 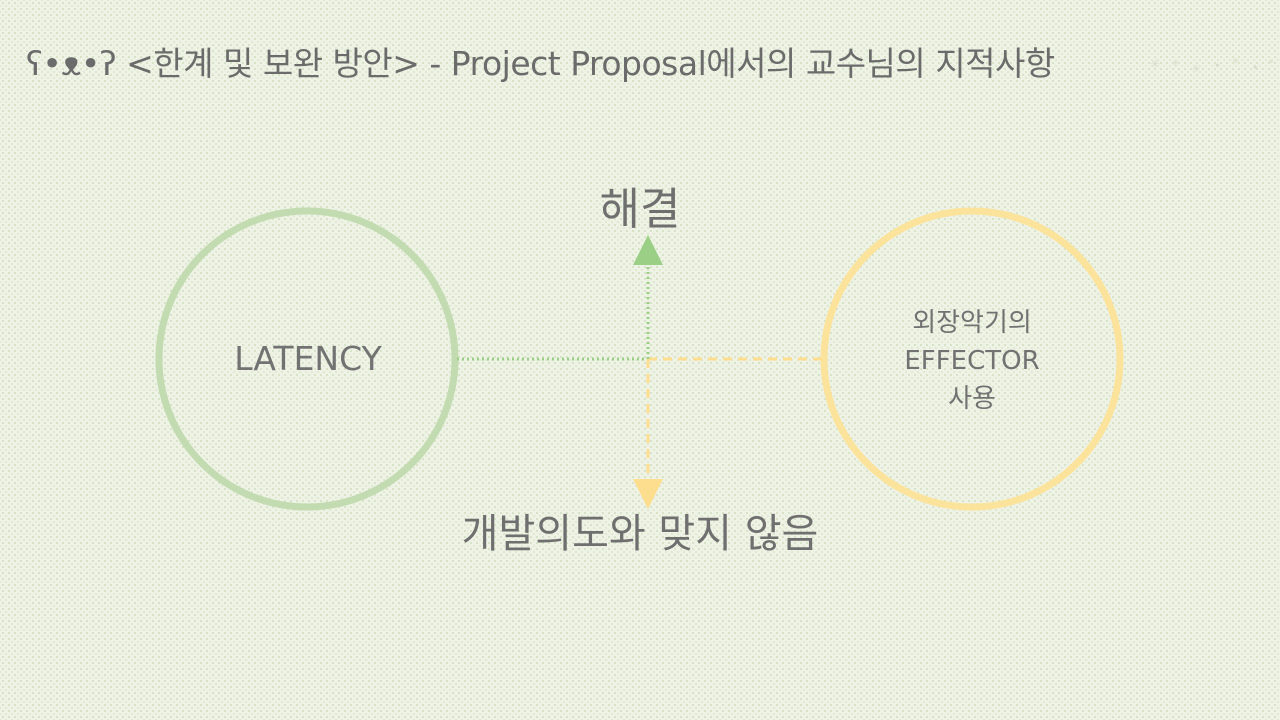 I want to click on dev-intent-mismatch-label: 개발의도와 맞지 않음, so click(x=640, y=534).